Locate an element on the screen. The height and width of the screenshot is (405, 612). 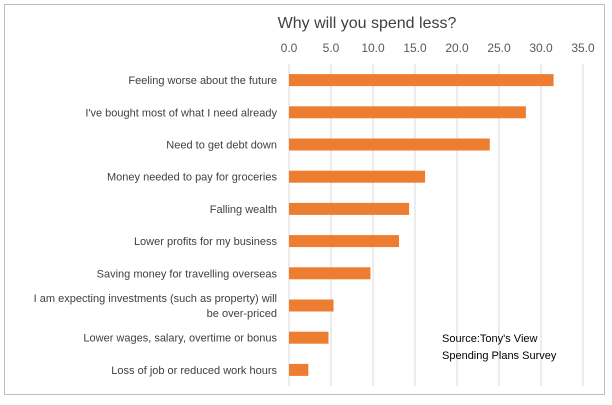
category-label-8: Lower wages, salary, overtime or bonus is located at coordinates (180, 339).